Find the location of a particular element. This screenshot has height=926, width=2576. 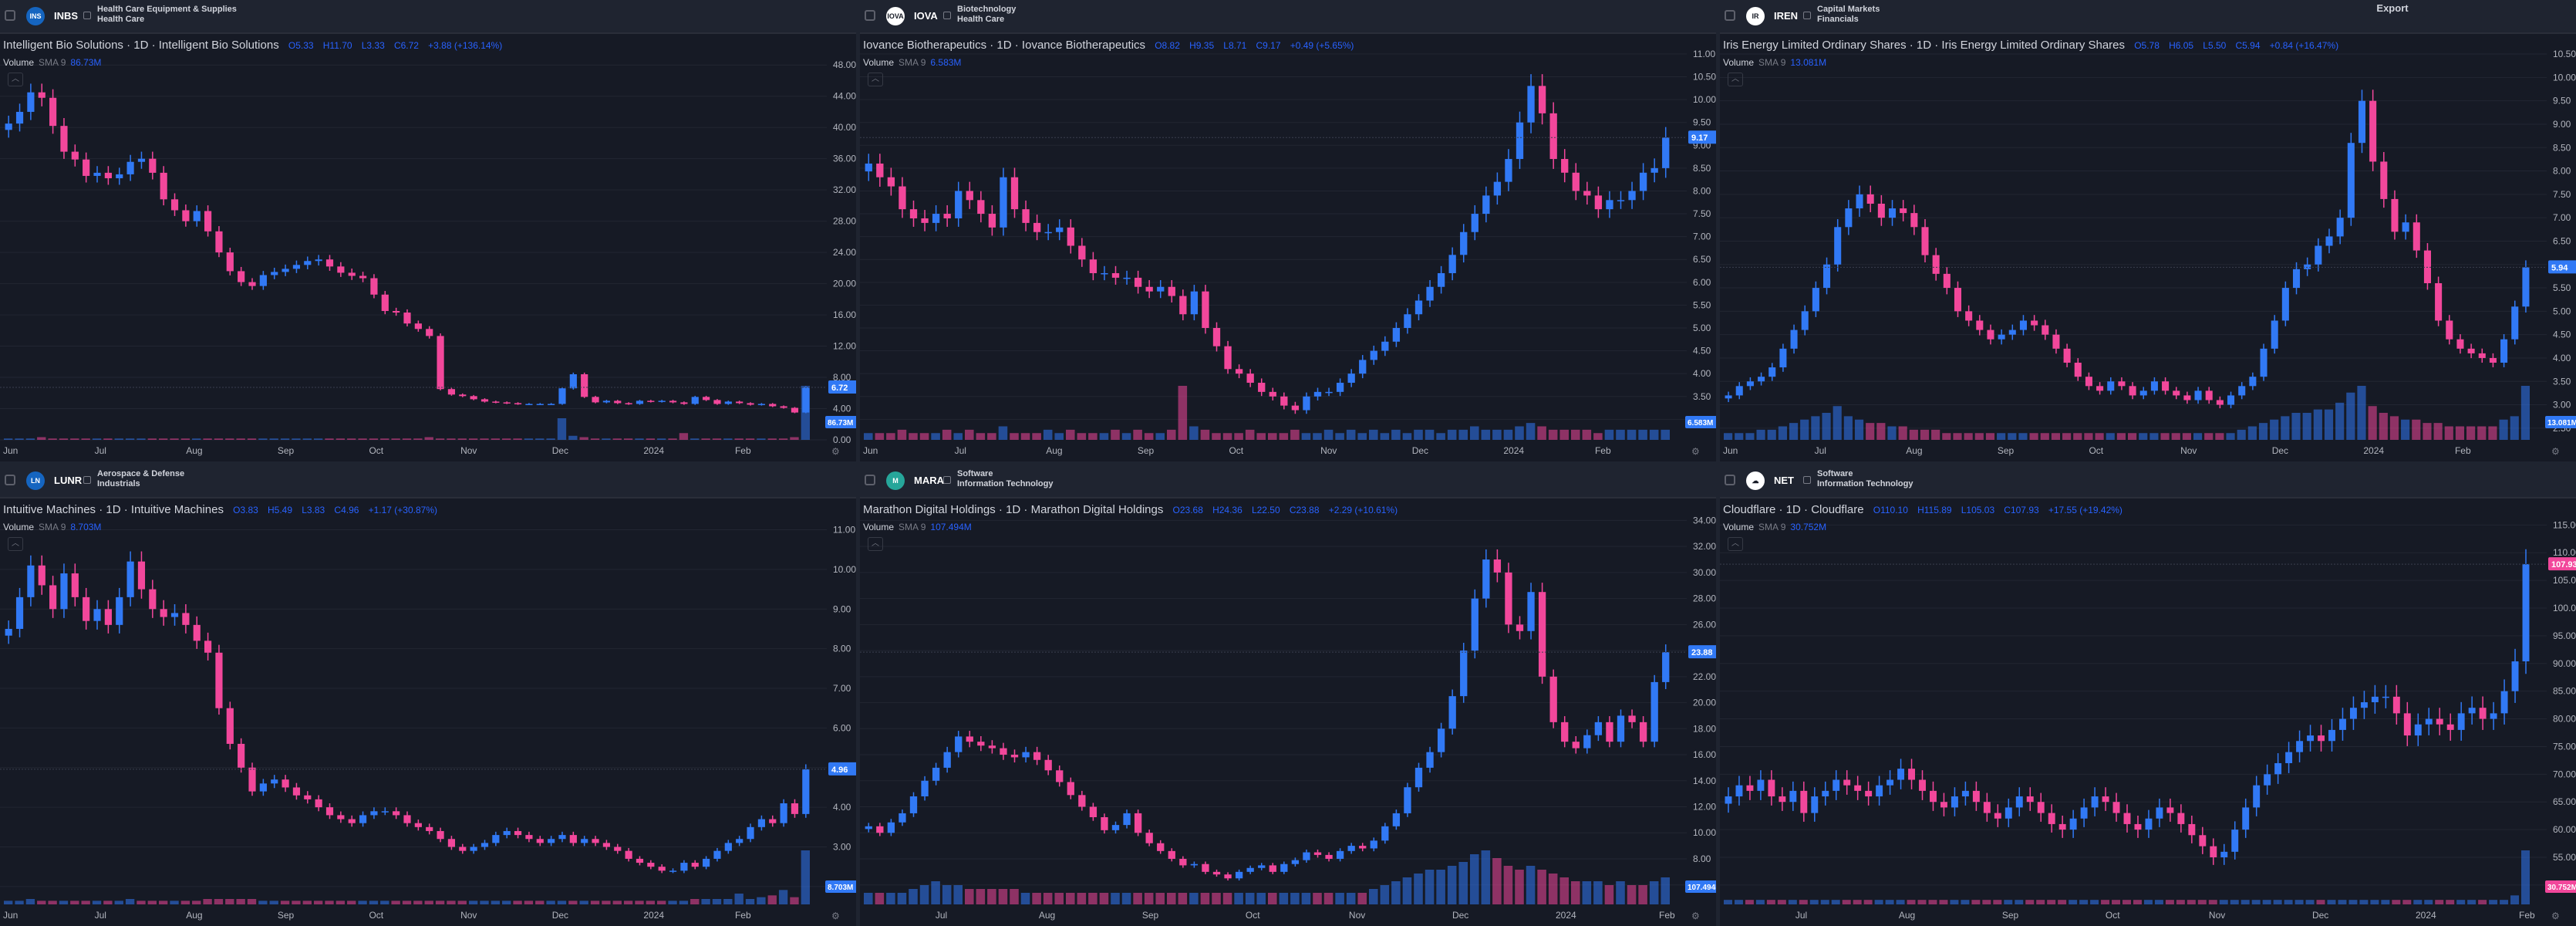

ohlc-high: H11.70 is located at coordinates (337, 45).